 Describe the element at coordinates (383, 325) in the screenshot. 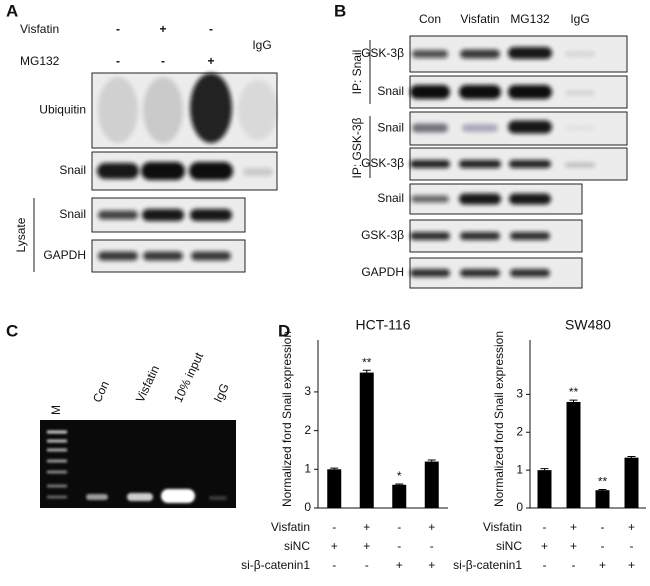

I see `chart-title: HCT-116` at that location.